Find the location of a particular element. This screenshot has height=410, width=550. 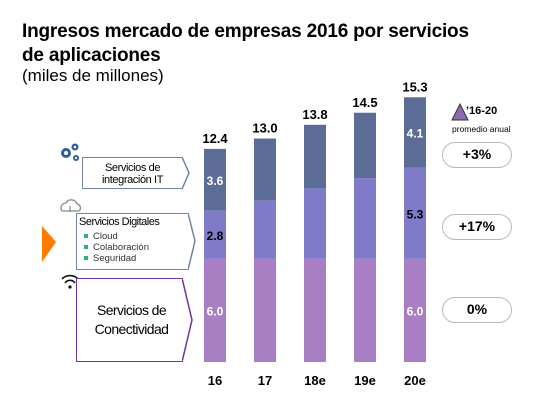

category-label: 18e is located at coordinates (315, 380).